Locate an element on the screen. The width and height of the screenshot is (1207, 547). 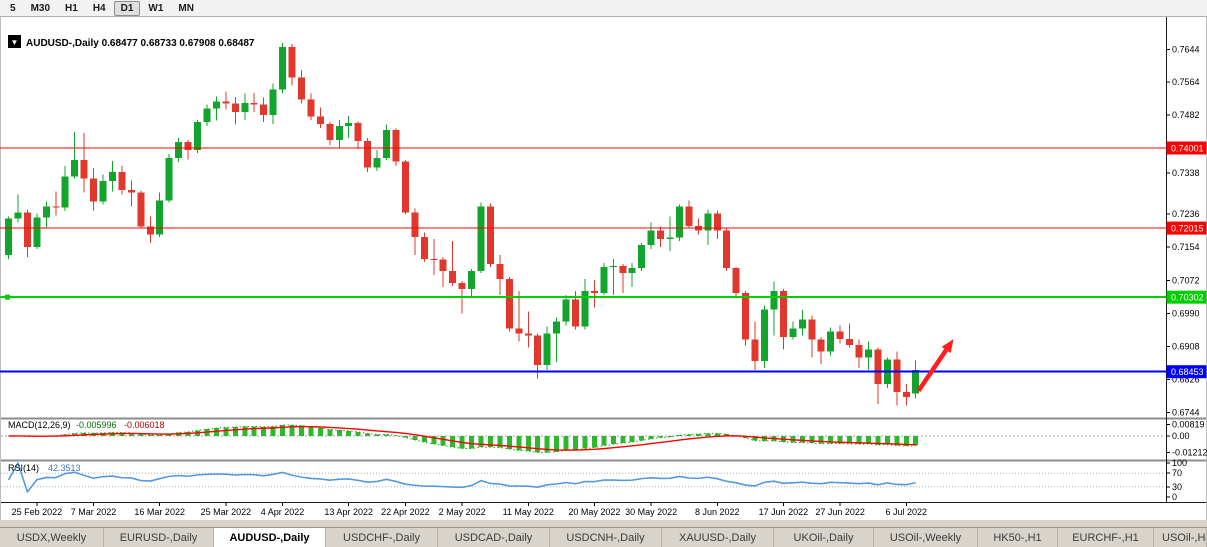
timeframe-button-mn: MN is located at coordinates (186, 8).